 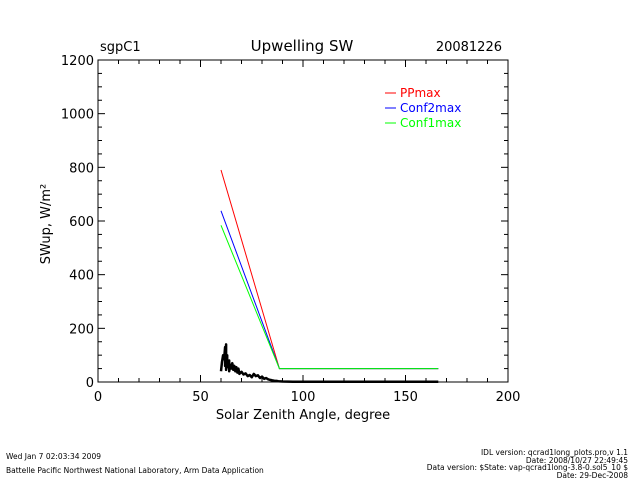 I want to click on y-tick-label: 0, so click(x=90, y=383).